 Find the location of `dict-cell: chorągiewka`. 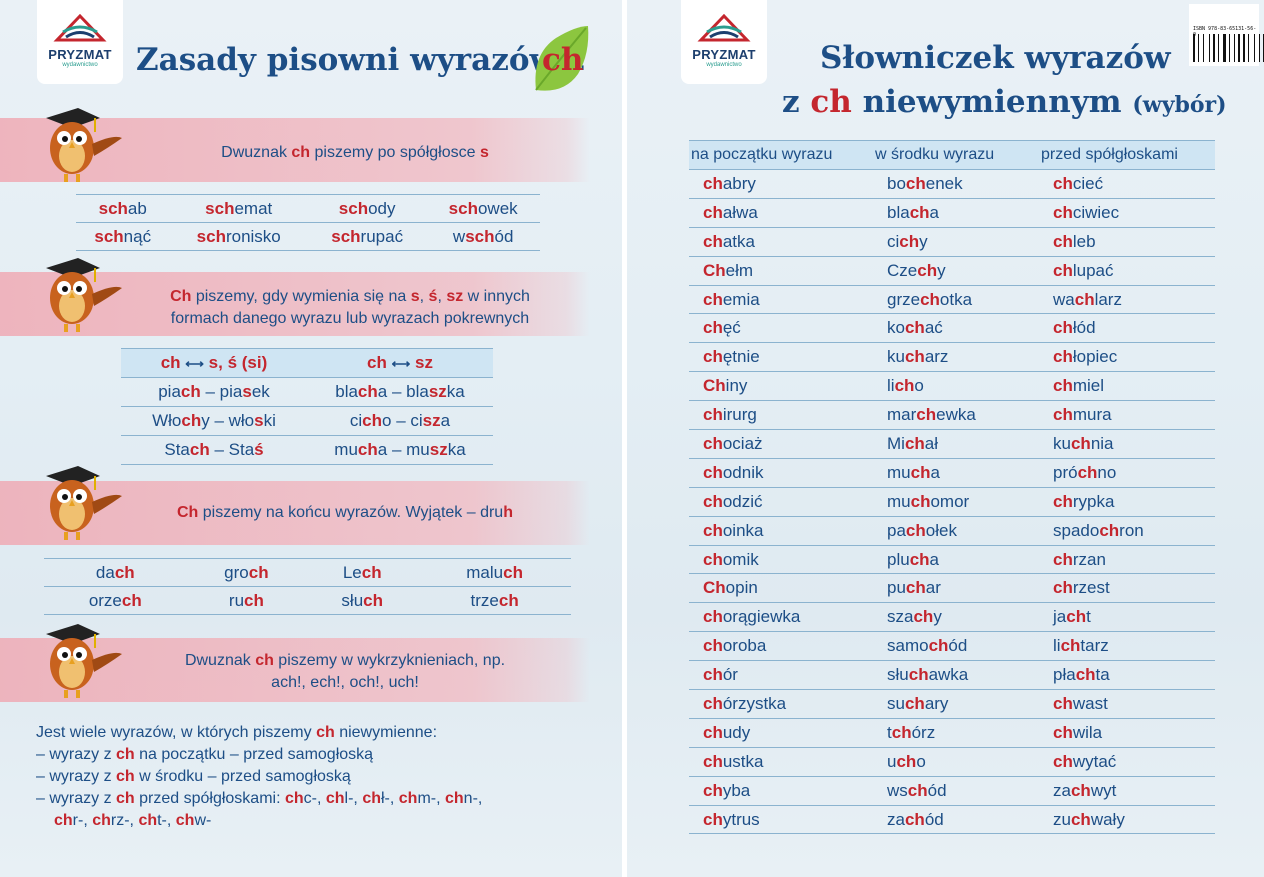

dict-cell: chorągiewka is located at coordinates (781, 617).